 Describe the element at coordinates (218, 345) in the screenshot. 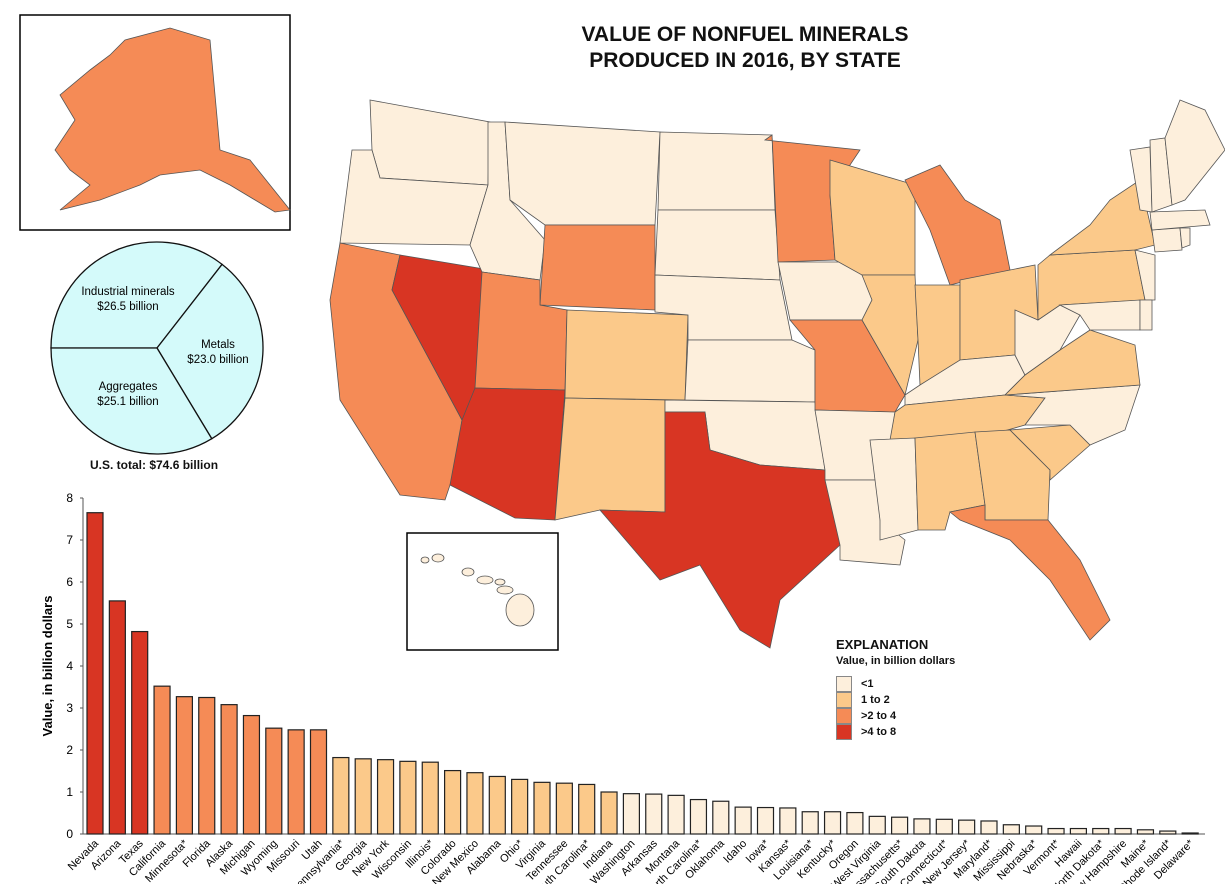

I see `pie-slice-name: Metals` at that location.